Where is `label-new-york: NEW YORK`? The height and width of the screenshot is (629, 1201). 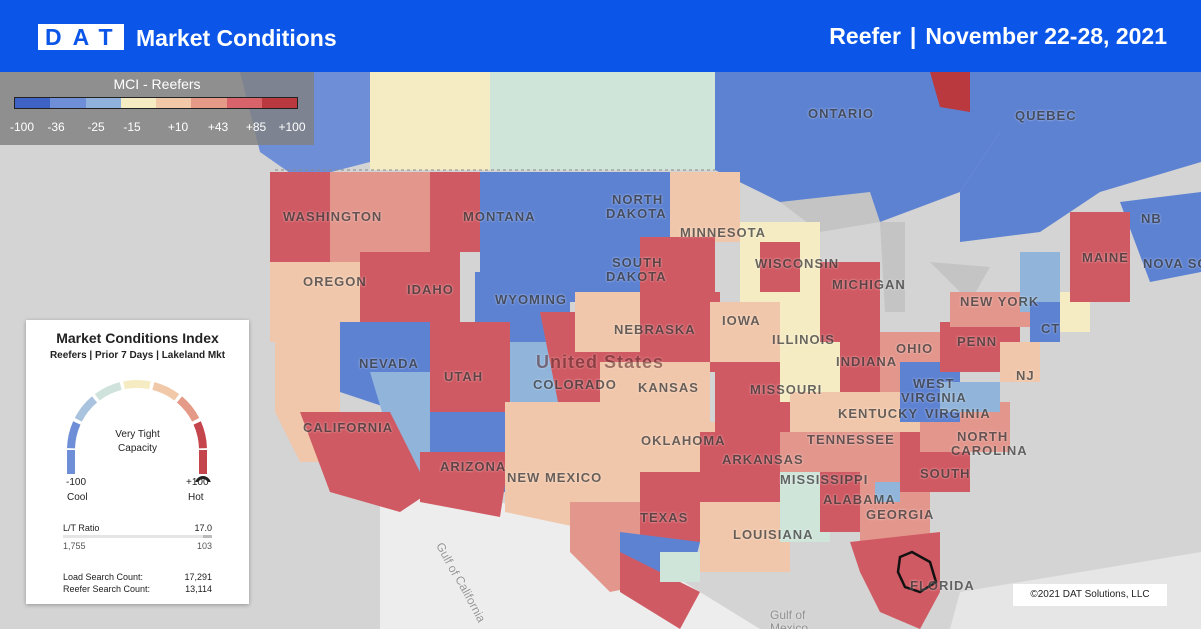 label-new-york: NEW YORK is located at coordinates (1000, 301).